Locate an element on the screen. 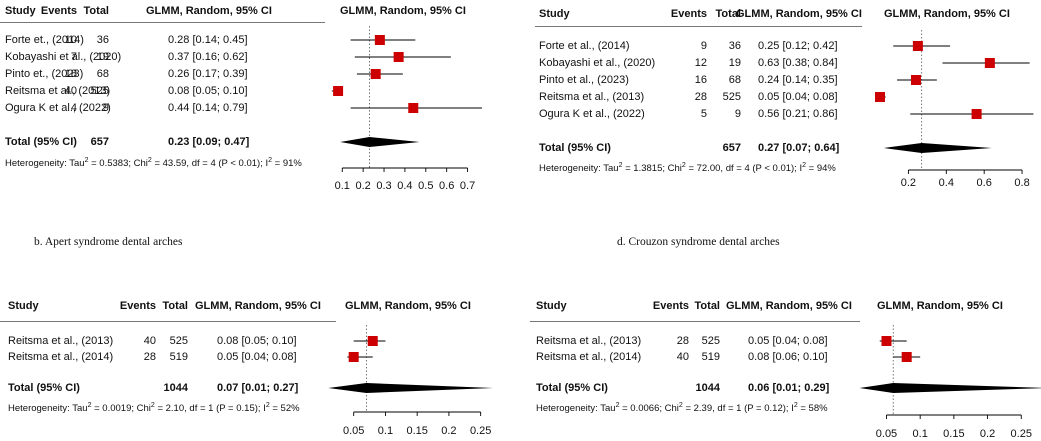 This screenshot has height=441, width=1041. study-ci: 0.08 [0.06; 0.10] is located at coordinates (788, 357).